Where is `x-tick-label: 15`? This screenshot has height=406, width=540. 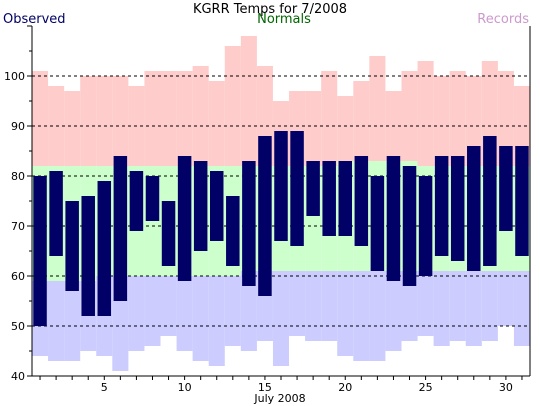
x-tick-label: 15 is located at coordinates (265, 387).